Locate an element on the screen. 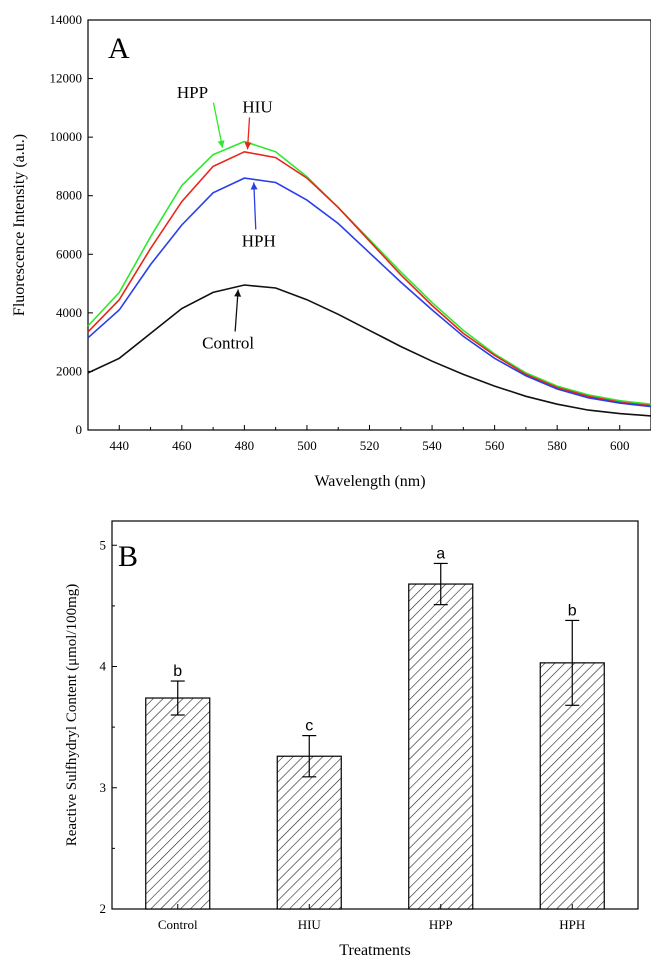 This screenshot has height=960, width=651. x-tick-label-a: 480 is located at coordinates (245, 445).